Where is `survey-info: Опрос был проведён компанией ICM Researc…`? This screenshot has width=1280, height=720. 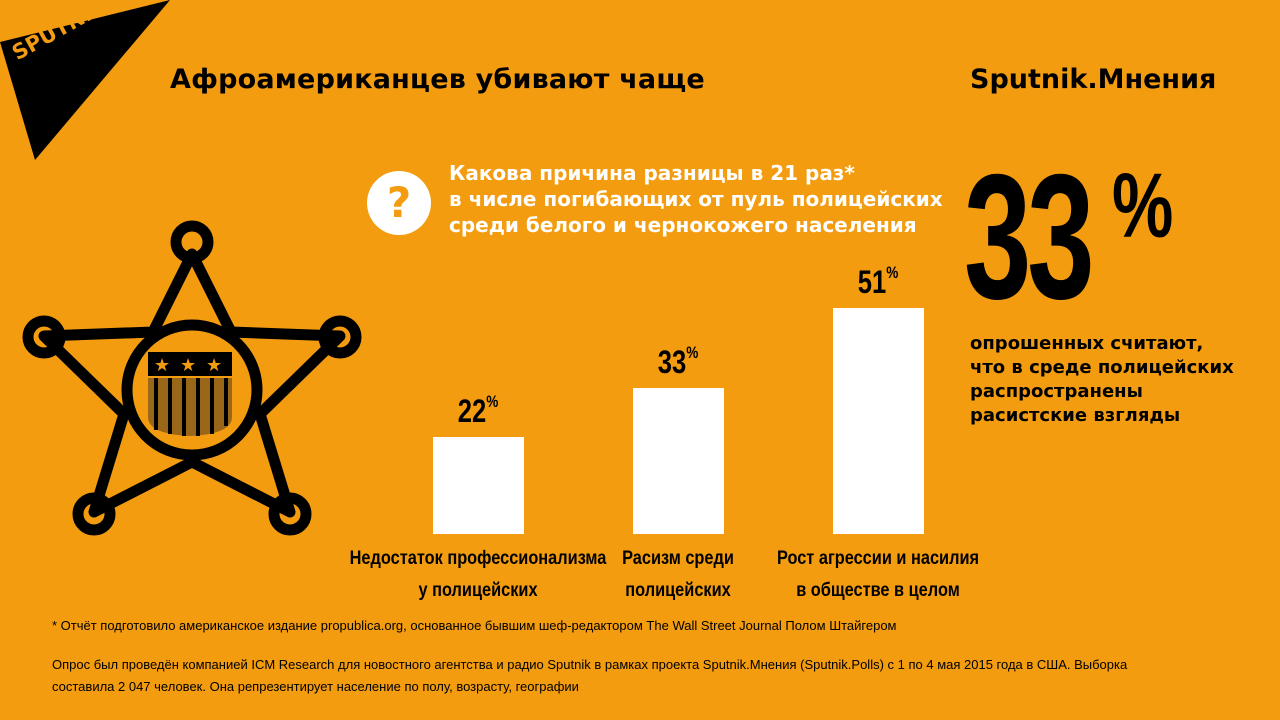
survey-info: Опрос был проведён компанией ICM Researc… is located at coordinates (637, 676).